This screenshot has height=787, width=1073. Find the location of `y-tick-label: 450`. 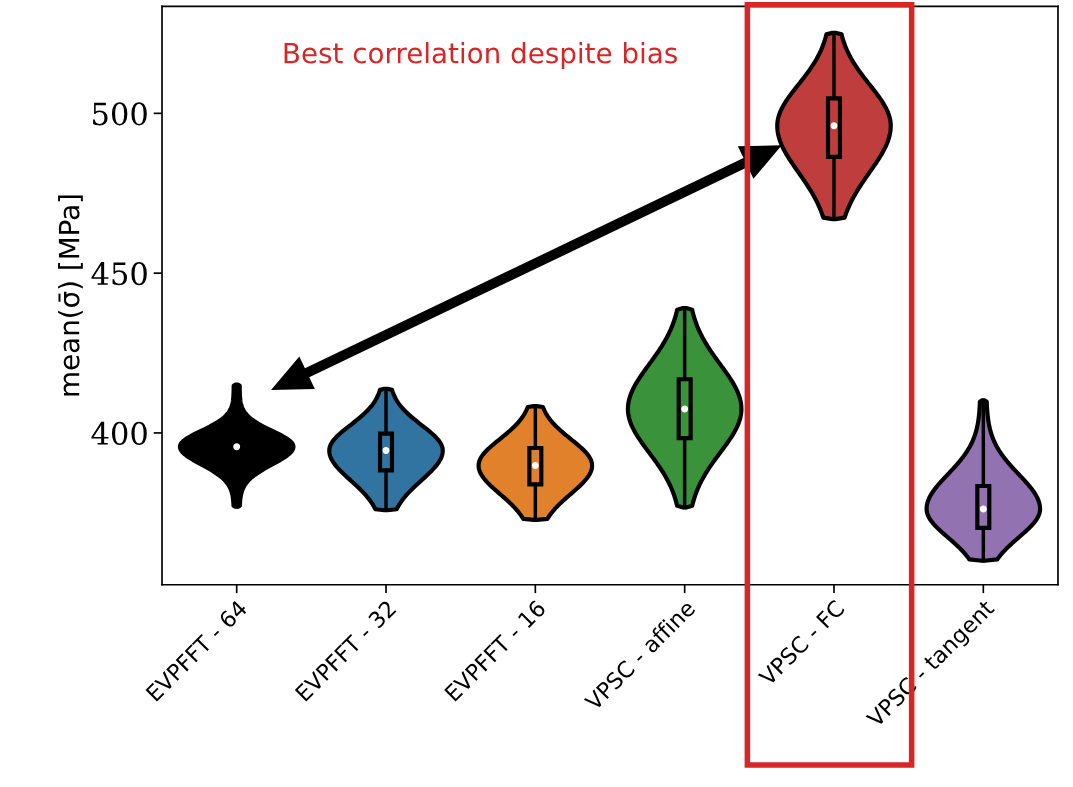

y-tick-label: 450 is located at coordinates (119, 274).